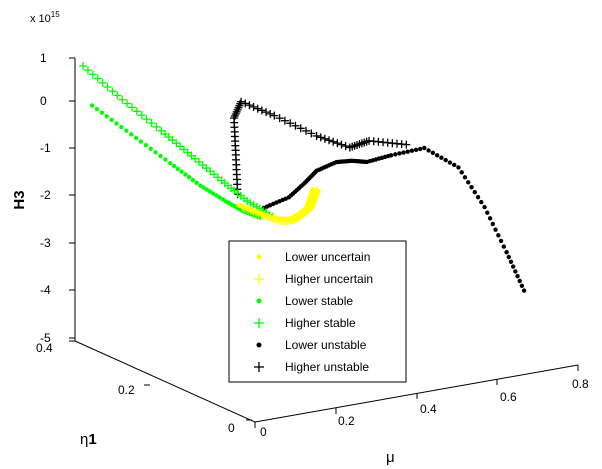 The width and height of the screenshot is (602, 469). What do you see at coordinates (327, 367) in the screenshot?
I see `legend-higher-unstable-label: Higher unstable` at bounding box center [327, 367].